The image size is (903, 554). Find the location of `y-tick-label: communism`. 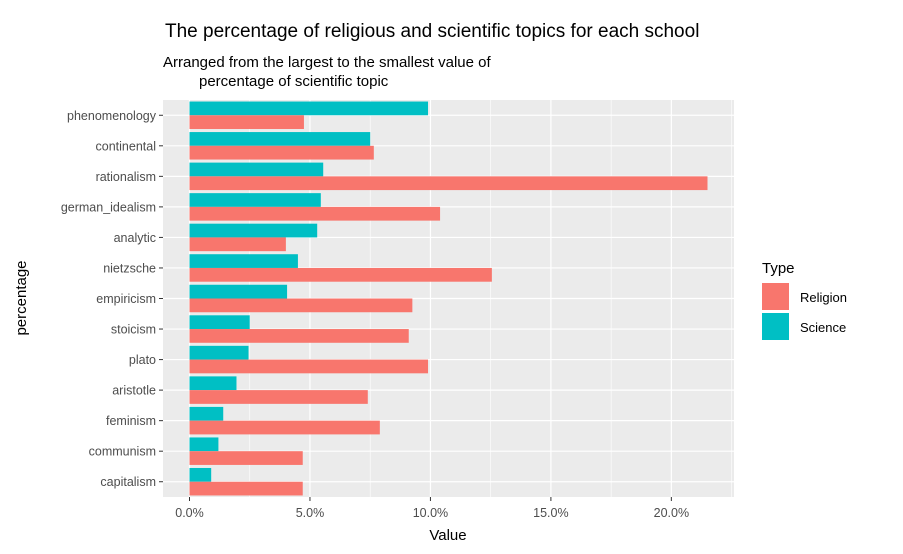

y-tick-label: communism is located at coordinates (122, 452).